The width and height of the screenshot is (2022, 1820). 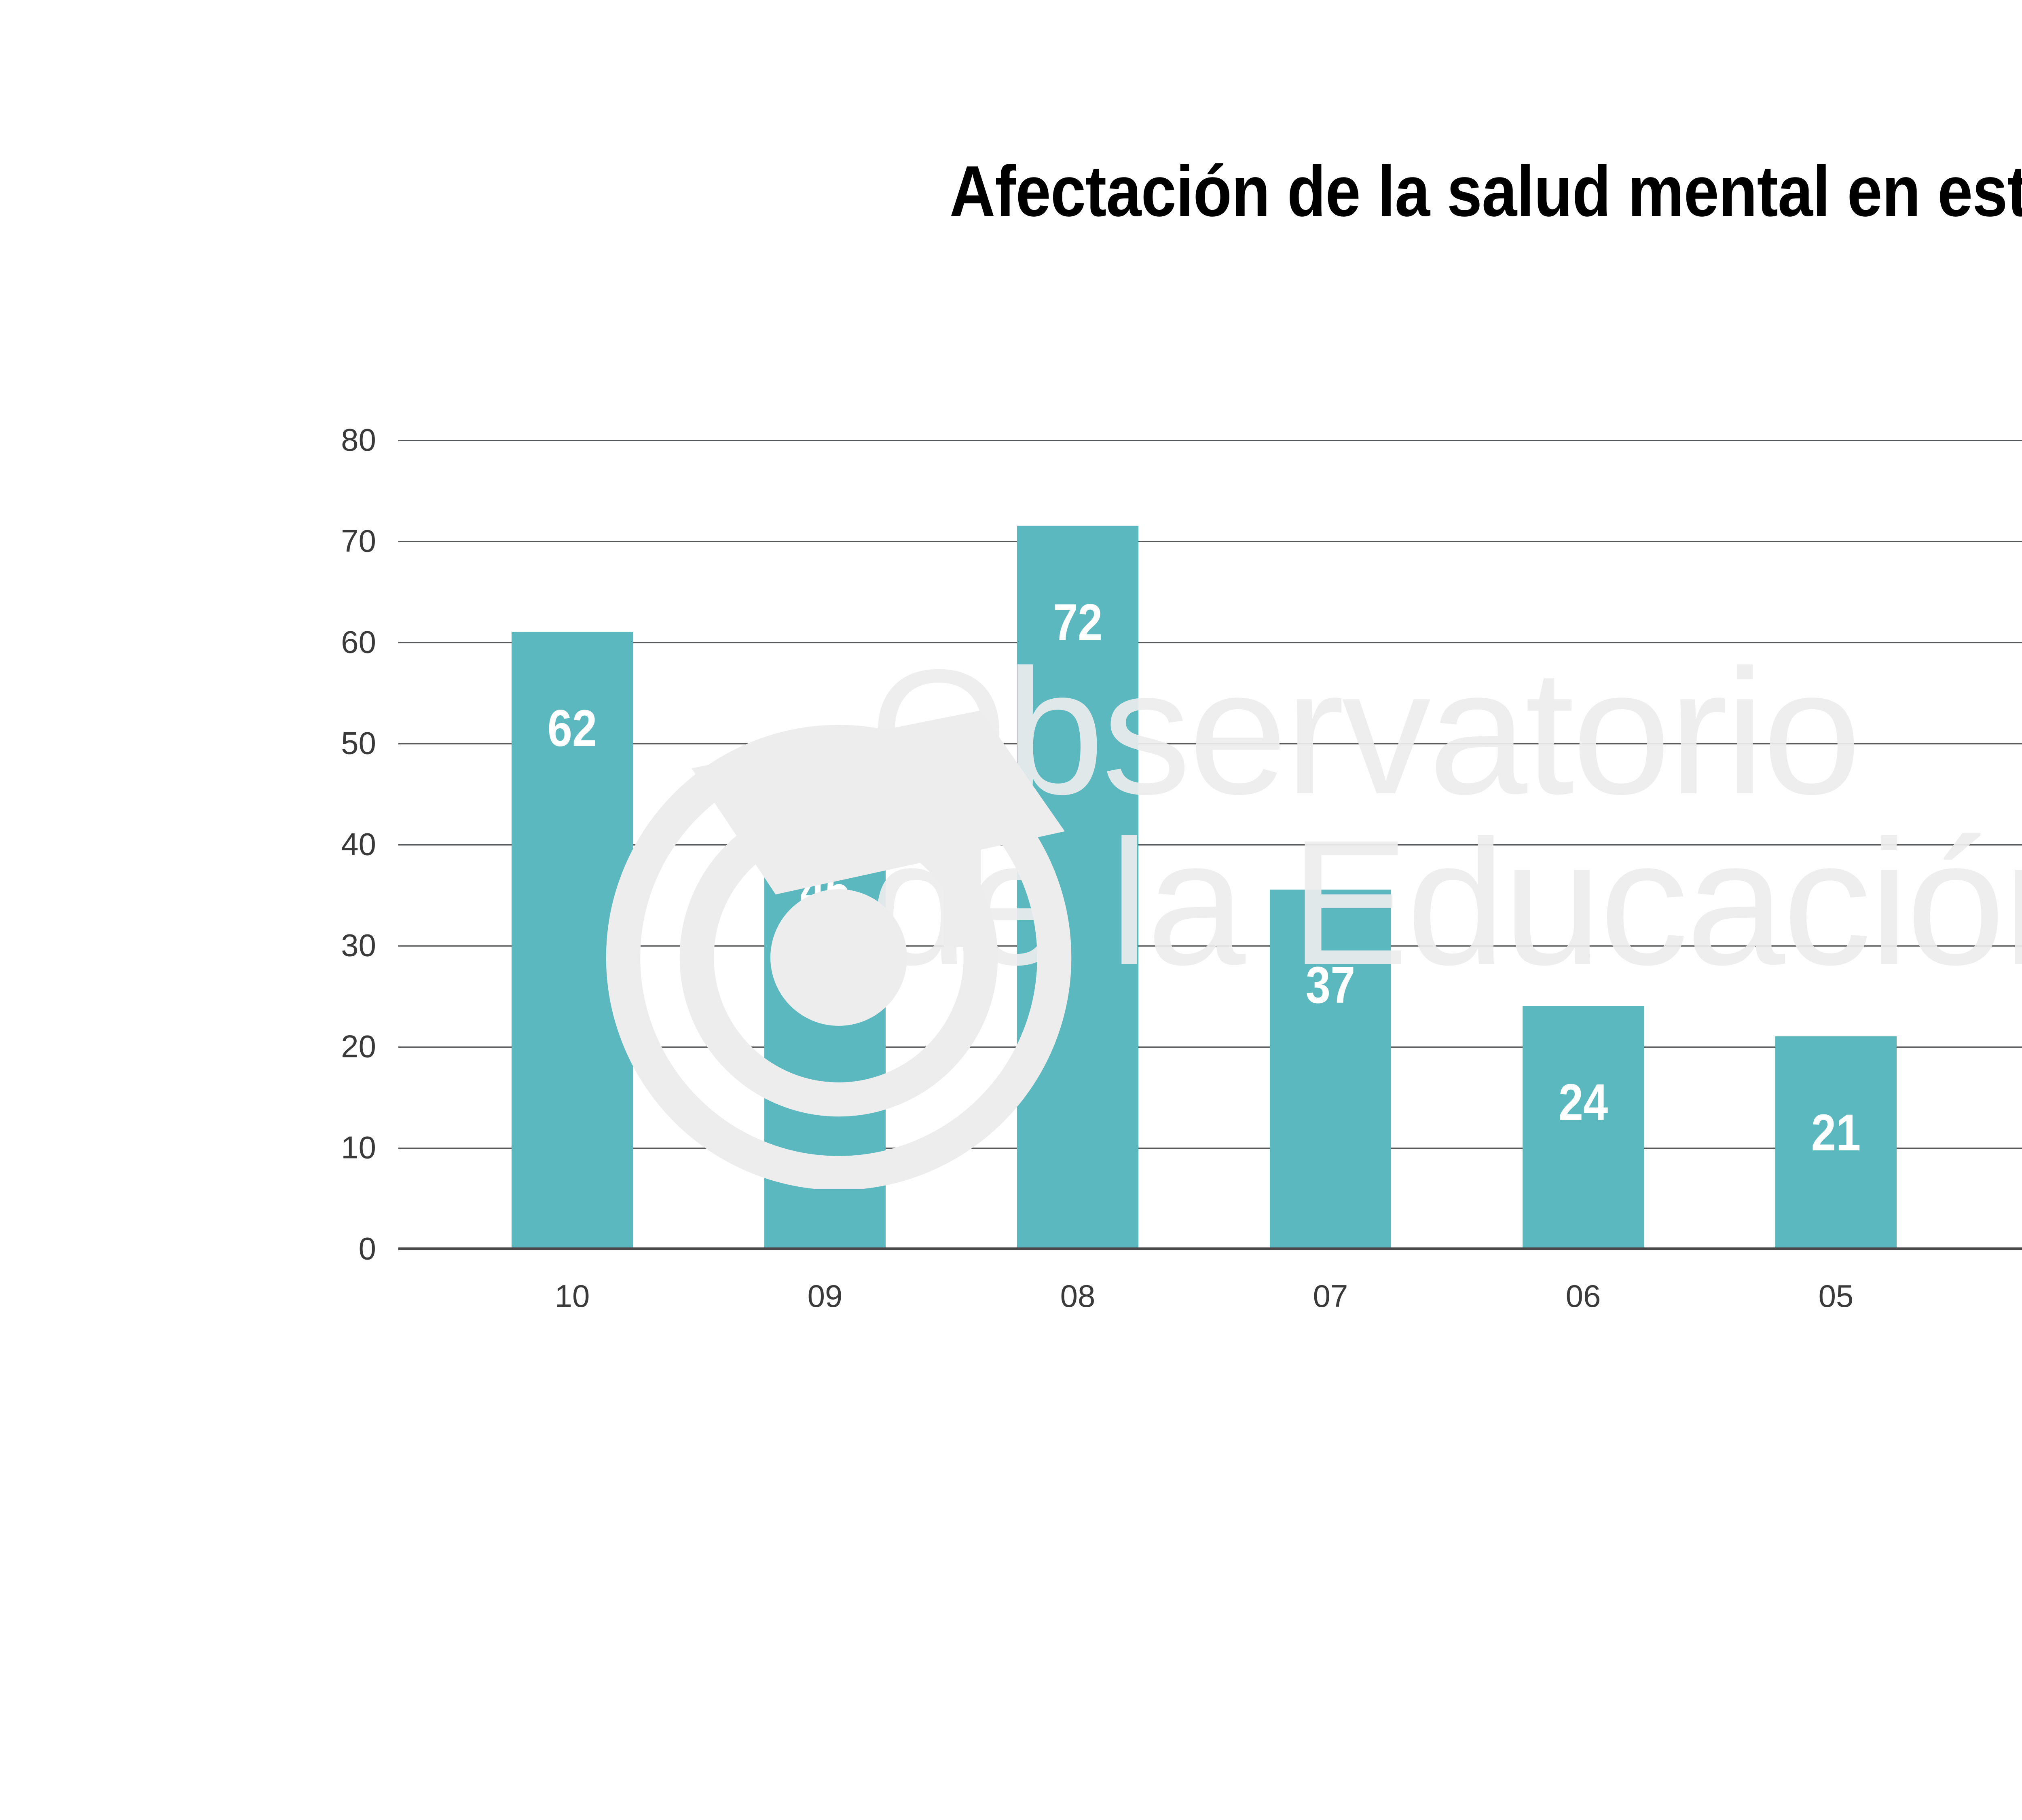 What do you see at coordinates (358, 844) in the screenshot?
I see `y-tick-label: 40` at bounding box center [358, 844].